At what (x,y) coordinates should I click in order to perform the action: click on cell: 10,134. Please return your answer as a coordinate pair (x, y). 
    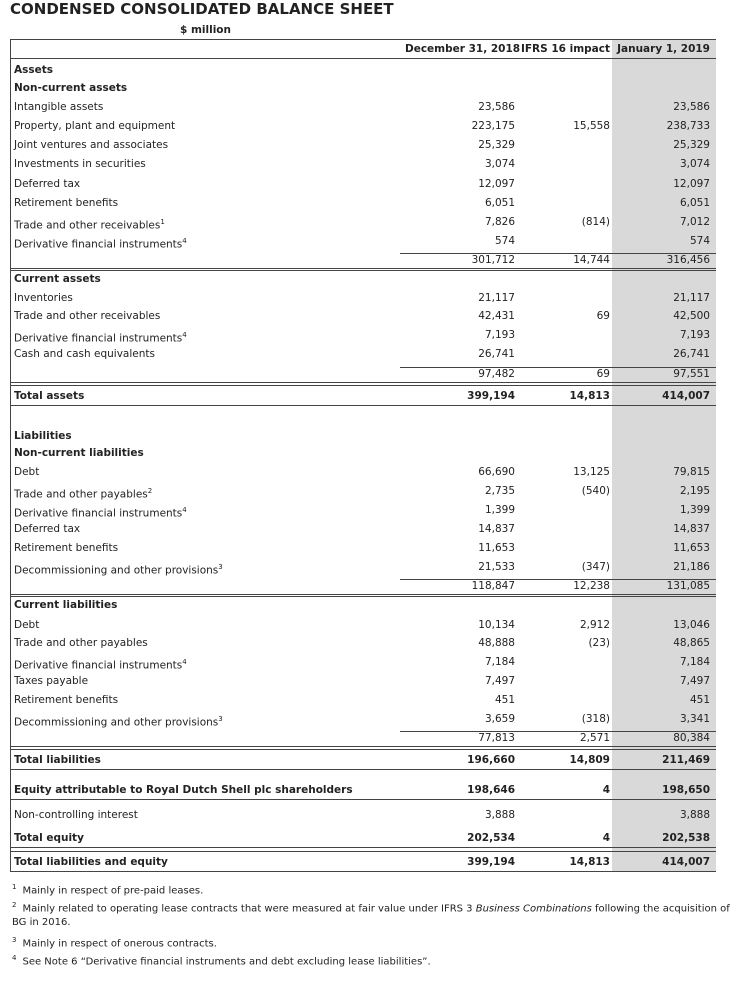
    Looking at the image, I should click on (496, 625).